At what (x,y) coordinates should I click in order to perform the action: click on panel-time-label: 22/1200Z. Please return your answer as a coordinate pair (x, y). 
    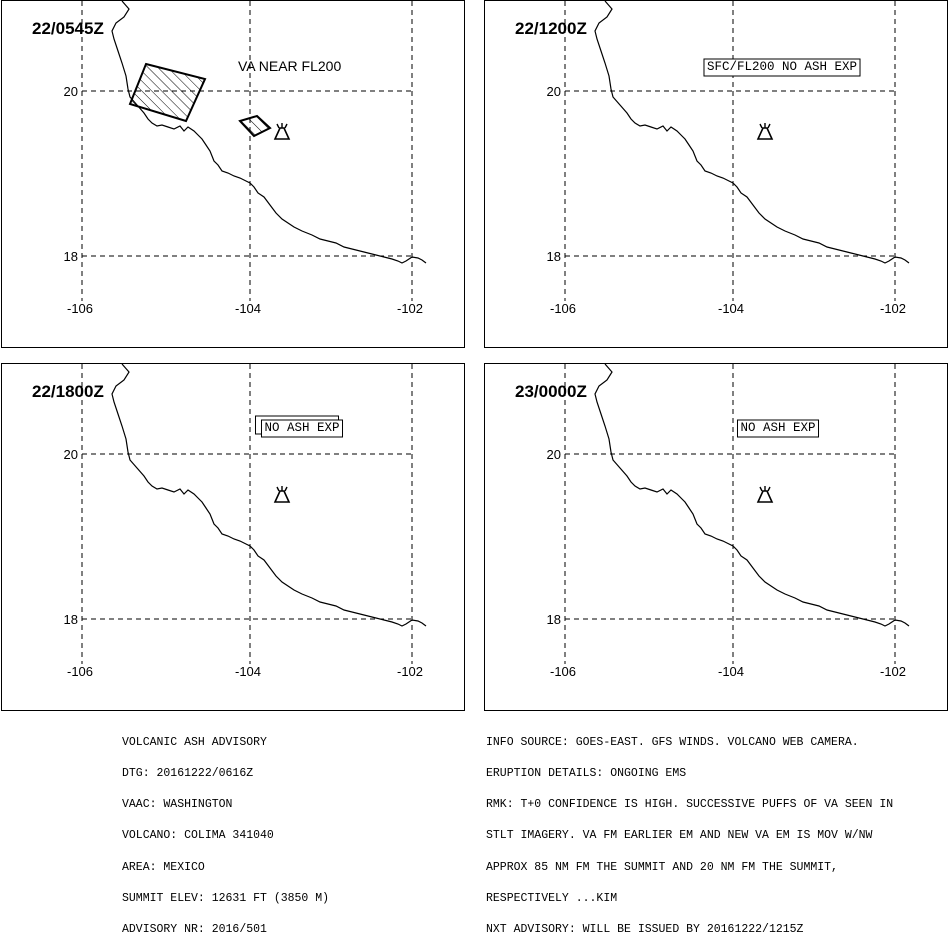
    Looking at the image, I should click on (551, 28).